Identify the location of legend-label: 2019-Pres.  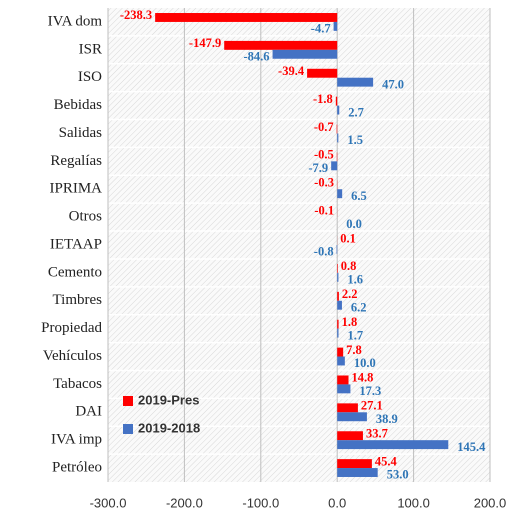
(168, 399).